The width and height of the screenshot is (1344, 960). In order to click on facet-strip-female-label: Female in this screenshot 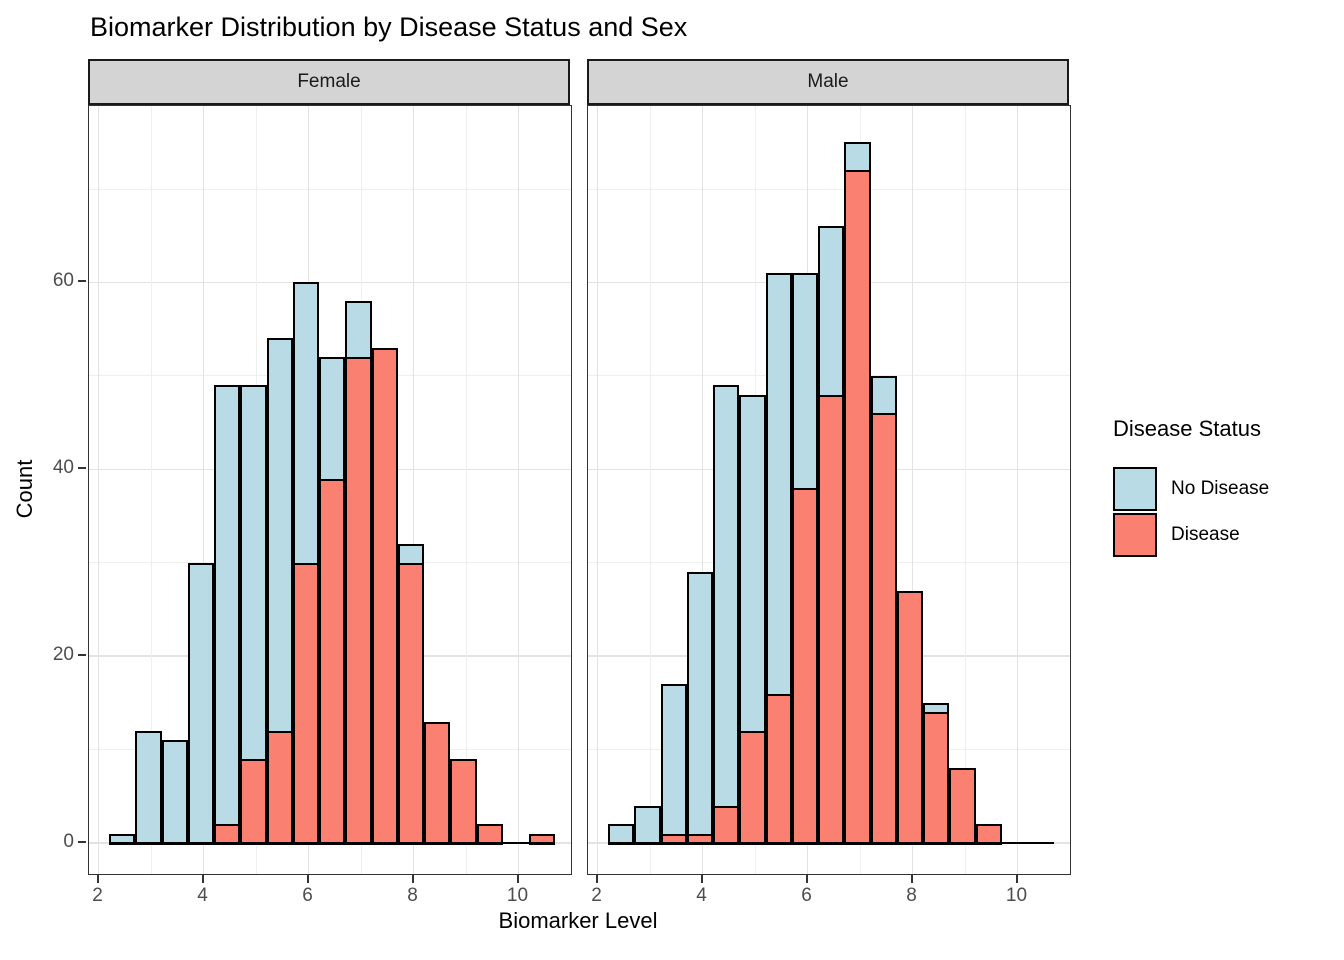, I will do `click(329, 81)`.